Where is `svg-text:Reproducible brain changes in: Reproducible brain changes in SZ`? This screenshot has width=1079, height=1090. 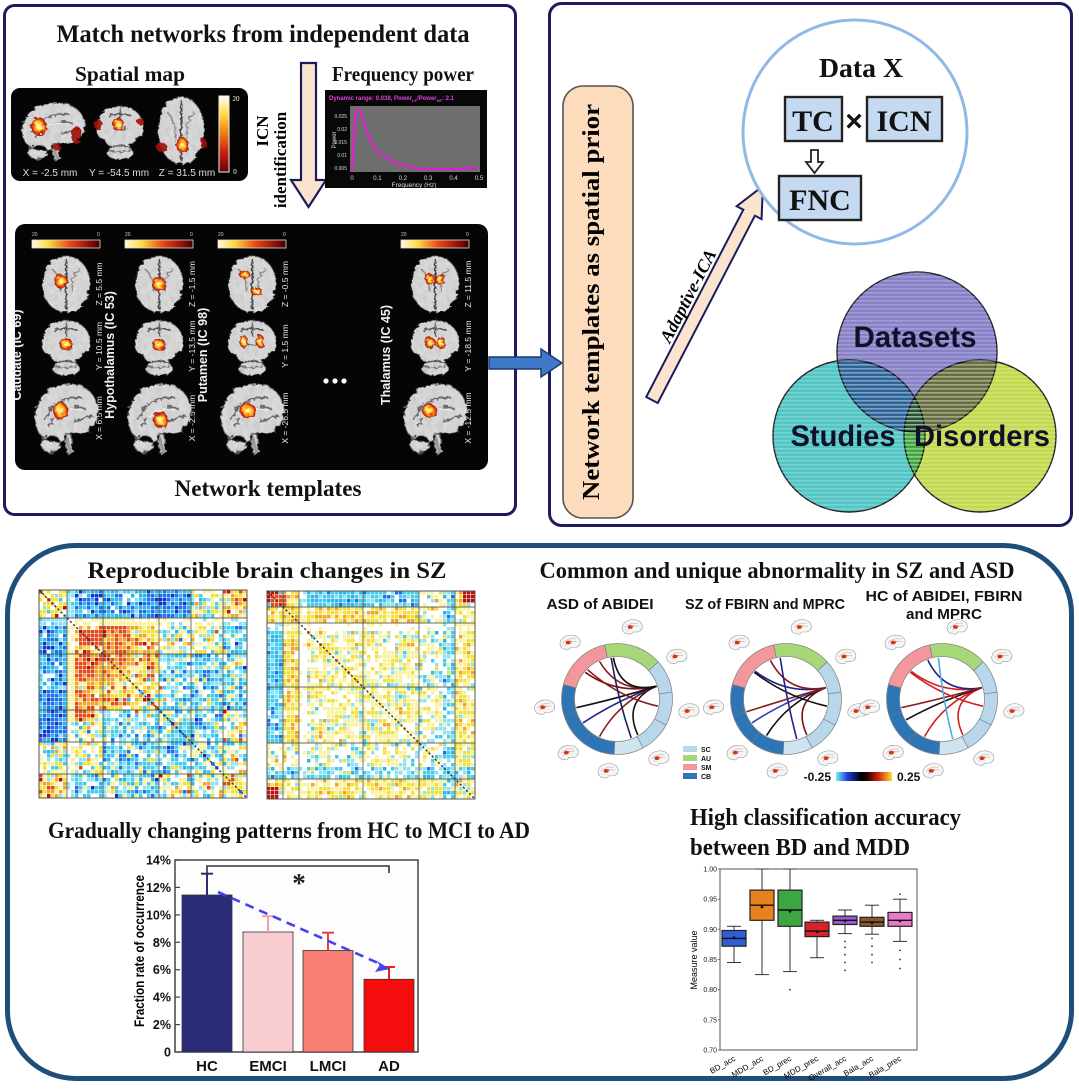 svg-text:Reproducible brain changes in: Reproducible brain changes in SZ is located at coordinates (267, 570).